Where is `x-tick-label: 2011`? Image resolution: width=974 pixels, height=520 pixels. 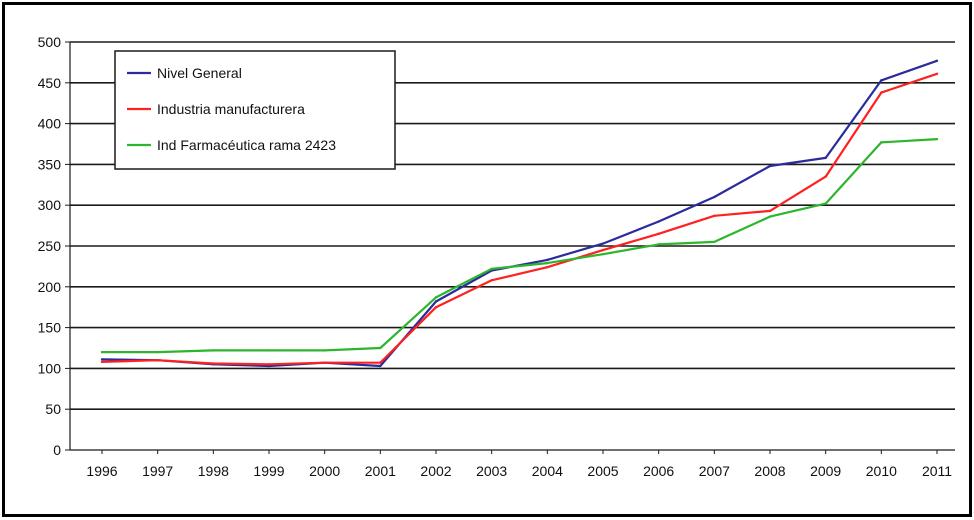
x-tick-label: 2011 is located at coordinates (937, 471).